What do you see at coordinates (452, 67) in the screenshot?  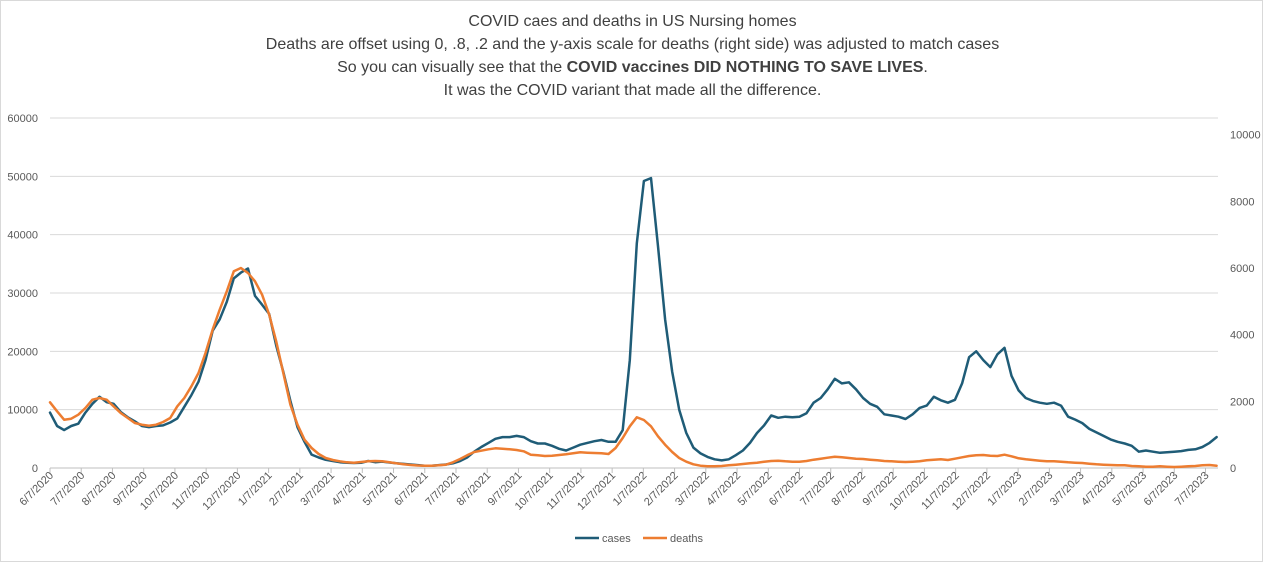 I see `title-line-3-pre: So you can visually see that the` at bounding box center [452, 67].